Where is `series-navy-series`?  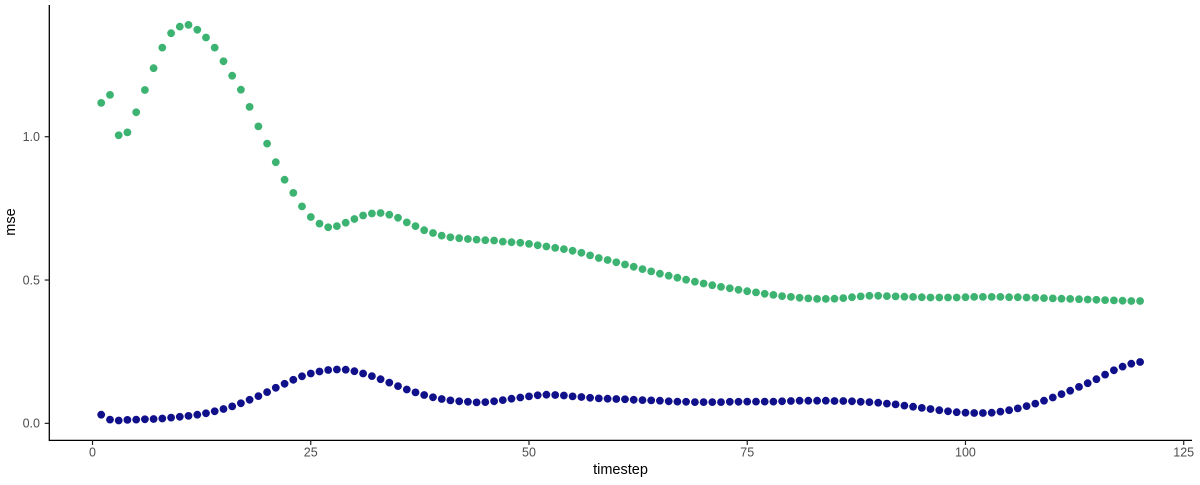 series-navy-series is located at coordinates (620, 391).